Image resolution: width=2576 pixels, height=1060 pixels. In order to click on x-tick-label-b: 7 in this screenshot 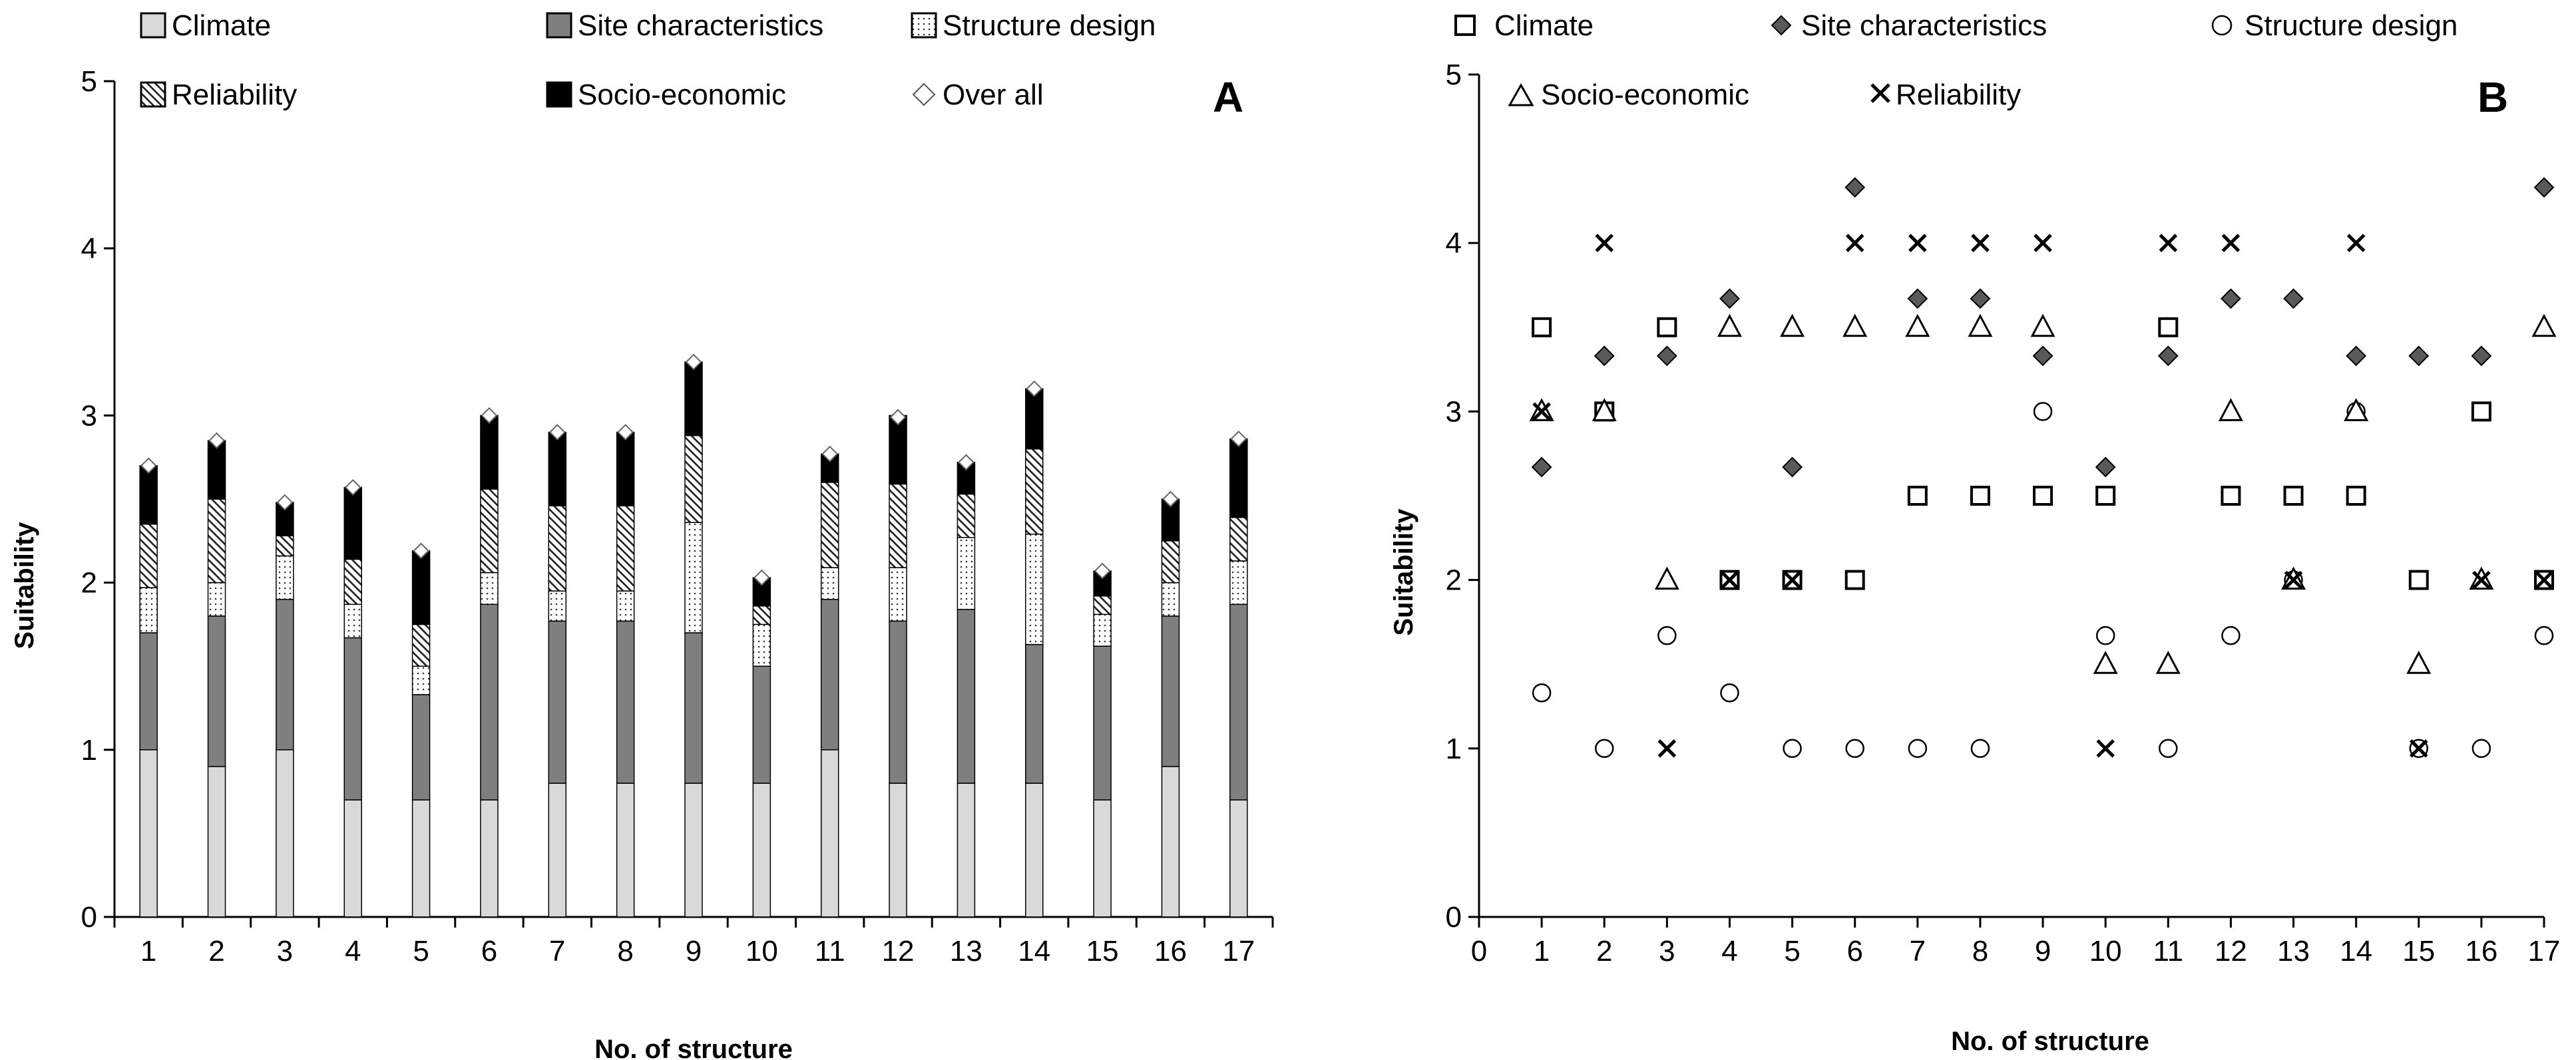, I will do `click(1918, 951)`.